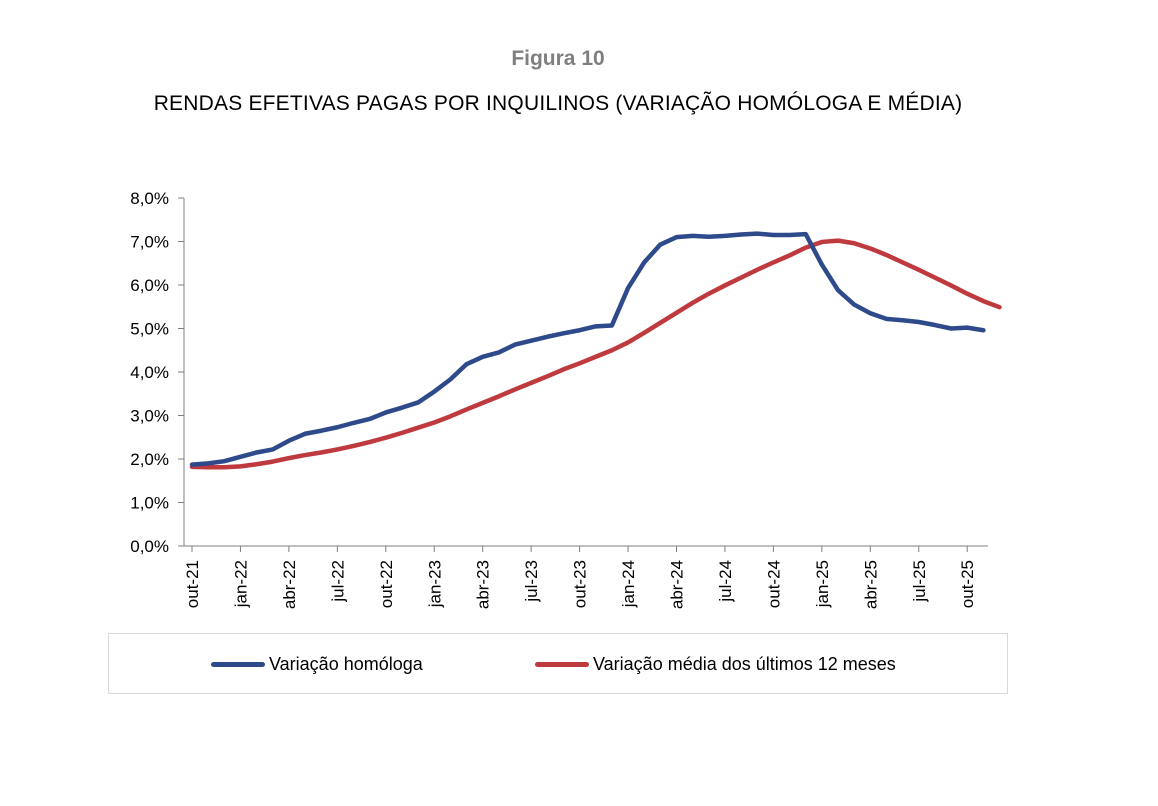 This screenshot has height=806, width=1158. What do you see at coordinates (434, 584) in the screenshot?
I see `x-tick-label: jan-23` at bounding box center [434, 584].